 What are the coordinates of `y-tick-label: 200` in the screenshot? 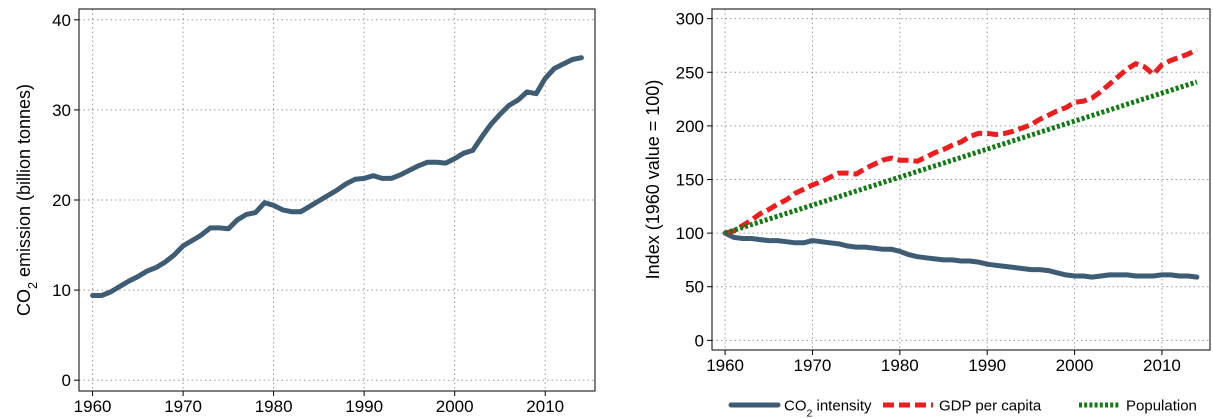 It's located at (690, 126).